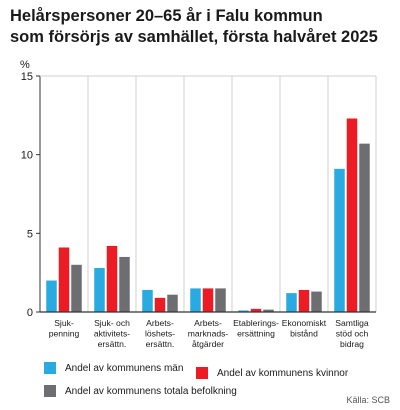  I want to click on chart-title-line-1: Helårspersoner 20–65 år i Falu kommun, so click(166, 16).